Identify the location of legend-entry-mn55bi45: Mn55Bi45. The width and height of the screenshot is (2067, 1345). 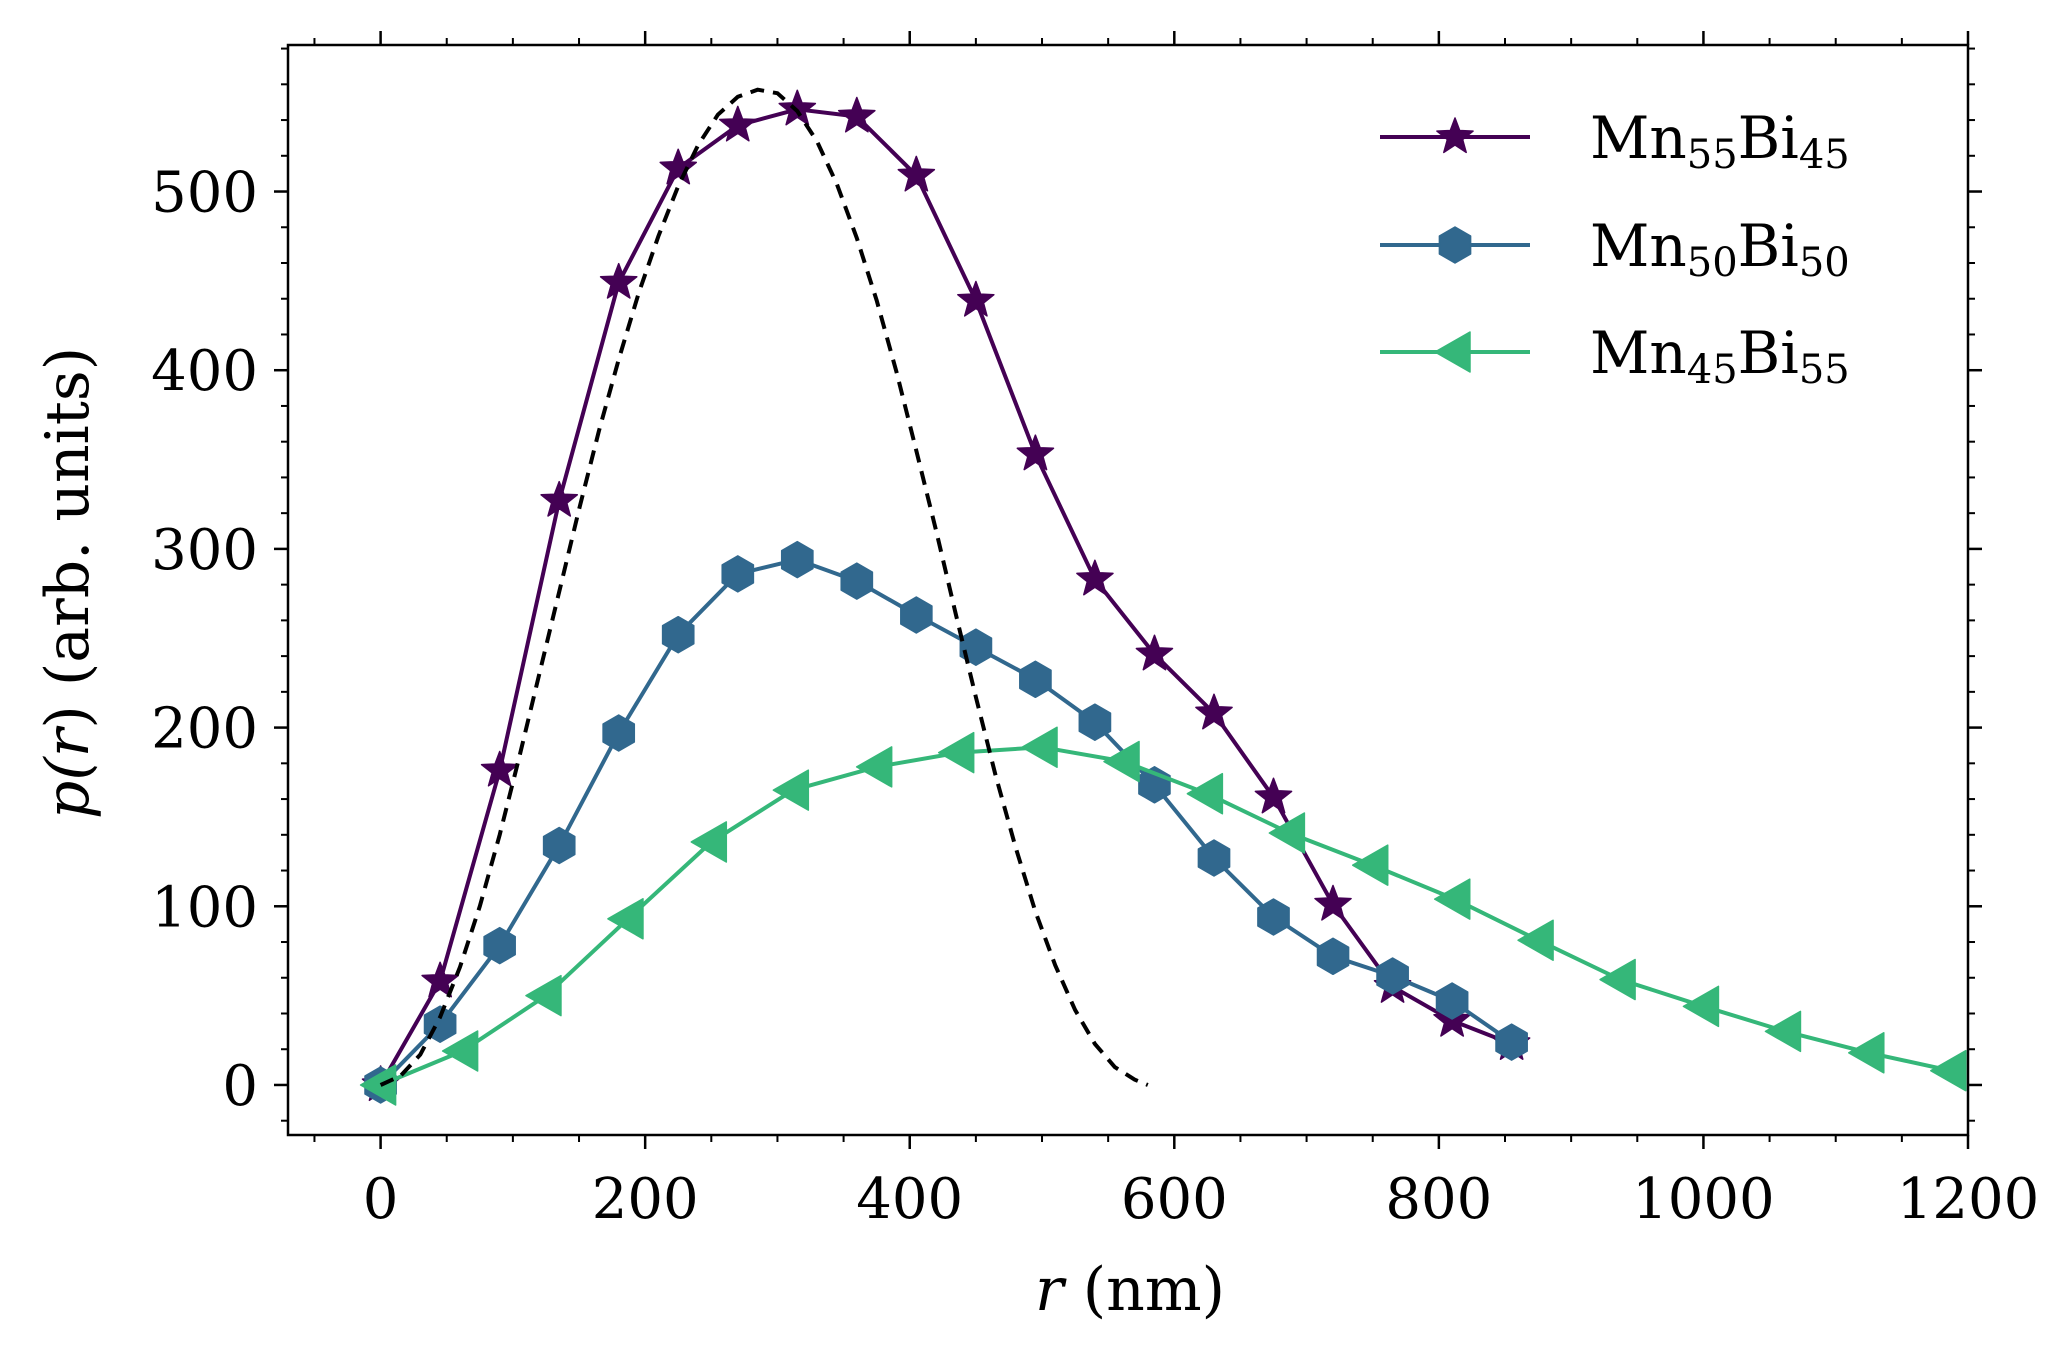
(1615, 141).